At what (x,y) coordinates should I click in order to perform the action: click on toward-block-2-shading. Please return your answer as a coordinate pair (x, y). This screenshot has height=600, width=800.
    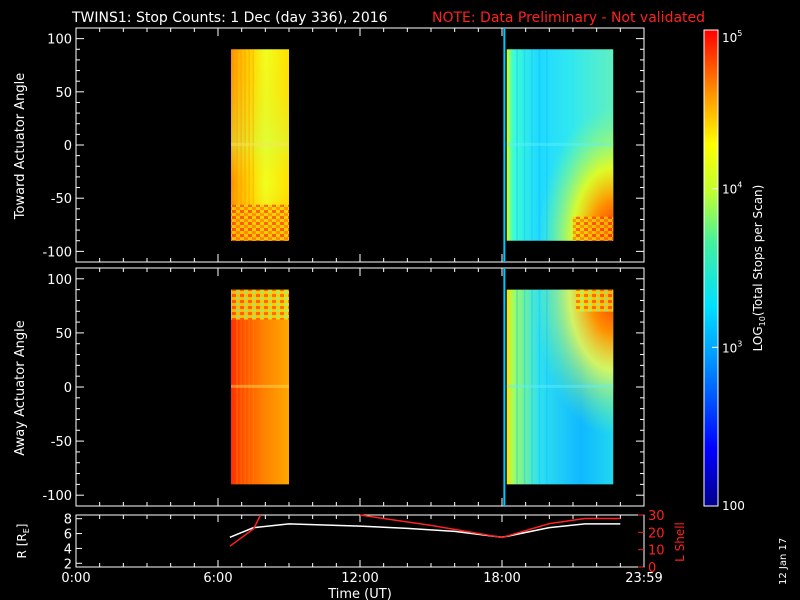
    Looking at the image, I should click on (560, 145).